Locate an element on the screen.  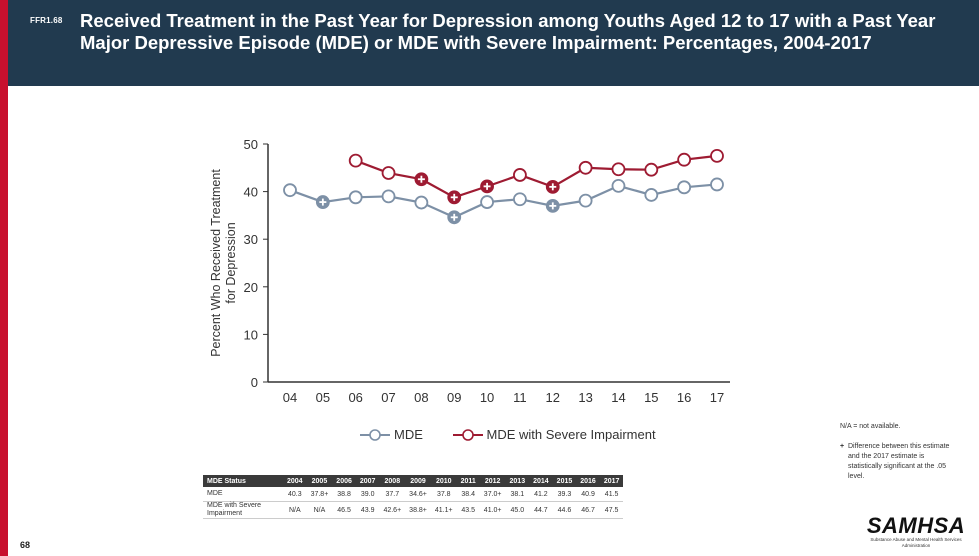
table-header-year: 2008 is located at coordinates (392, 481).